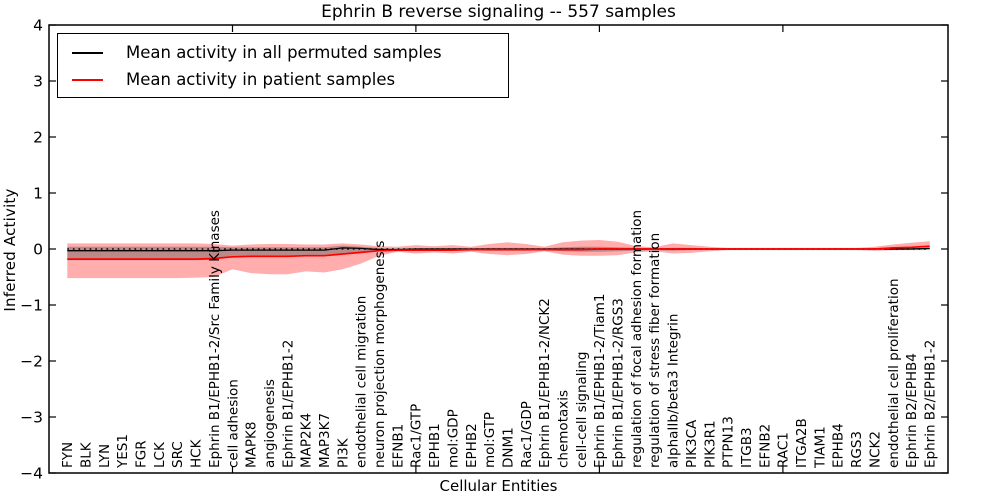 This screenshot has height=500, width=1000. What do you see at coordinates (912, 410) in the screenshot?
I see `x-tick-label: Ephrin B2/EPHB4` at bounding box center [912, 410].